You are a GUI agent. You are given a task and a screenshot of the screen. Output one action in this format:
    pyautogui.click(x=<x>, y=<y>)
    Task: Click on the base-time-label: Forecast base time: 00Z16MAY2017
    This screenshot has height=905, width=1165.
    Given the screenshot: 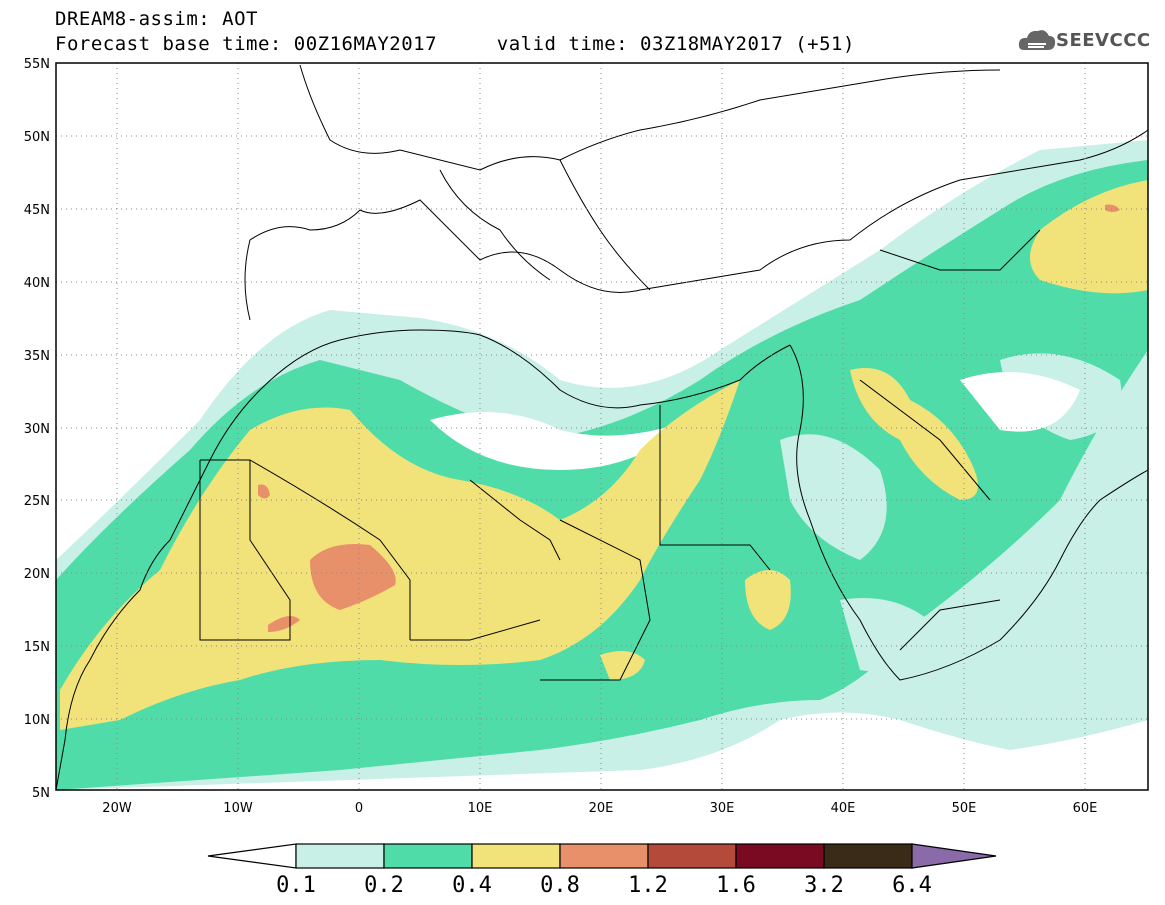 What is the action you would take?
    pyautogui.click(x=246, y=44)
    